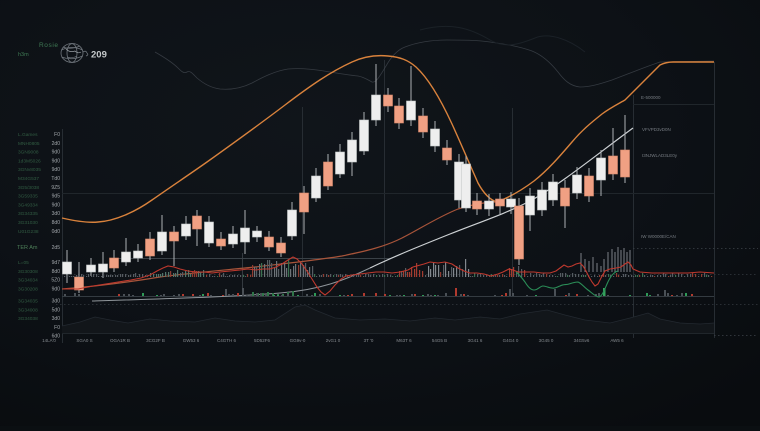 This screenshot has height=431, width=760. Describe the element at coordinates (28, 197) in the screenshot. I see `svg-text: 3G59335` at that location.